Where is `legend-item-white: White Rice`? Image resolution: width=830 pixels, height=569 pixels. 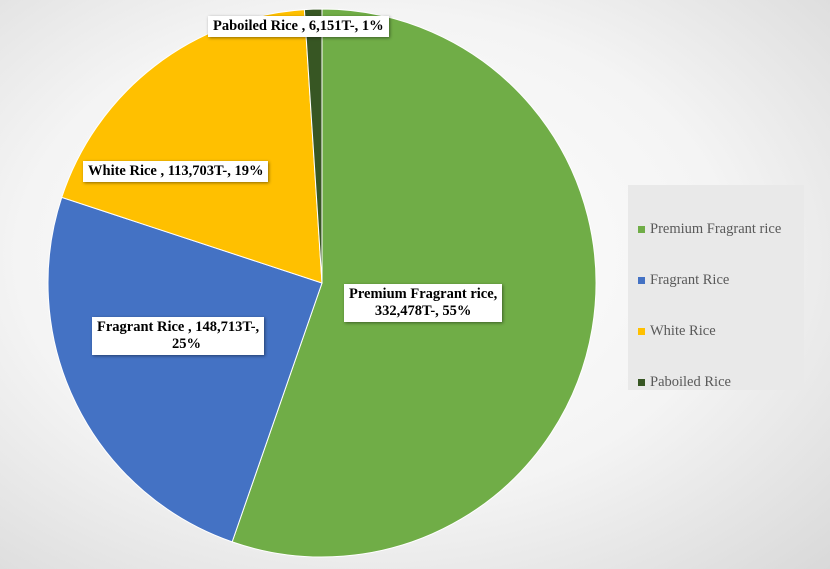 legend-item-white: White Rice is located at coordinates (716, 331).